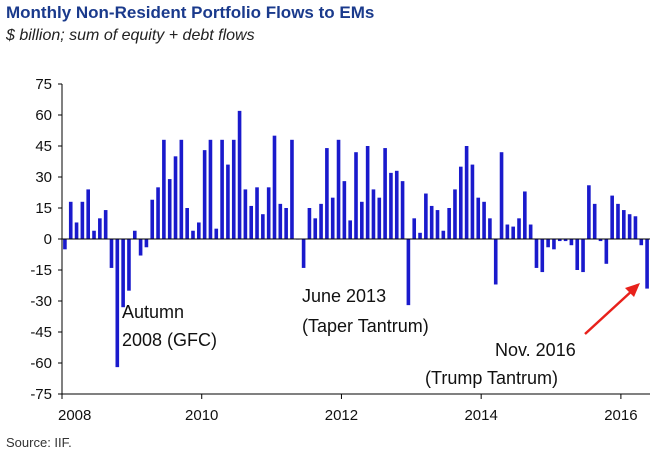  What do you see at coordinates (39, 442) in the screenshot?
I see `chart-source: Source: IIF.` at bounding box center [39, 442].